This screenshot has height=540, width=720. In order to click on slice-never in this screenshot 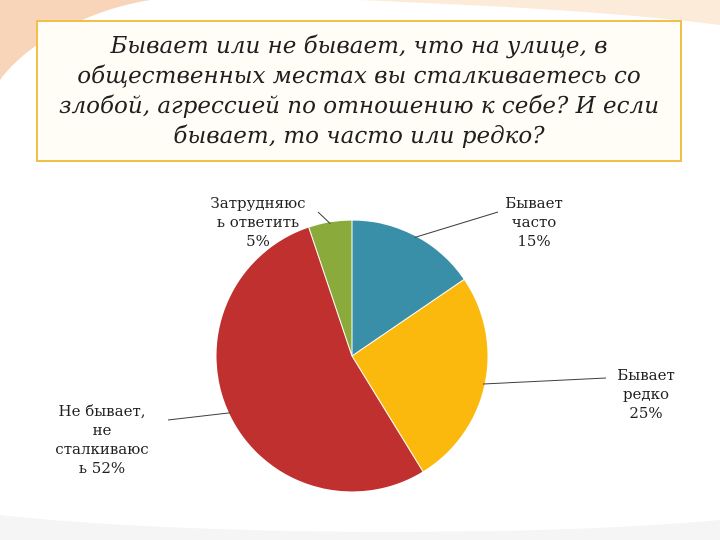, I will do `click(319, 359)`.